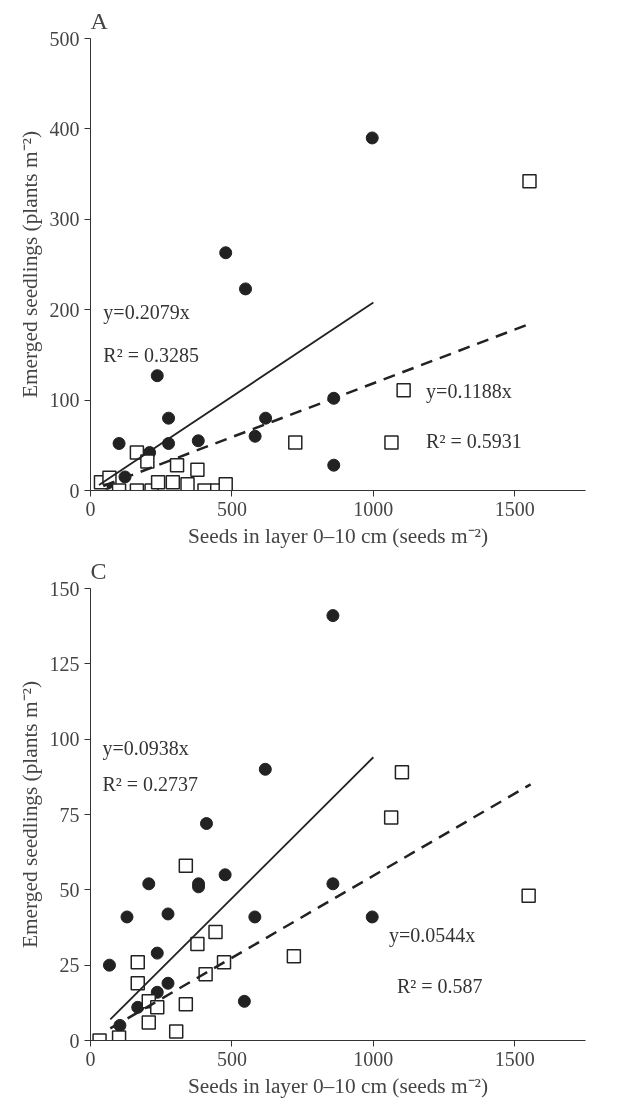 The height and width of the screenshot is (1115, 621). Describe the element at coordinates (64, 663) in the screenshot. I see `y-tick-label: 125` at that location.